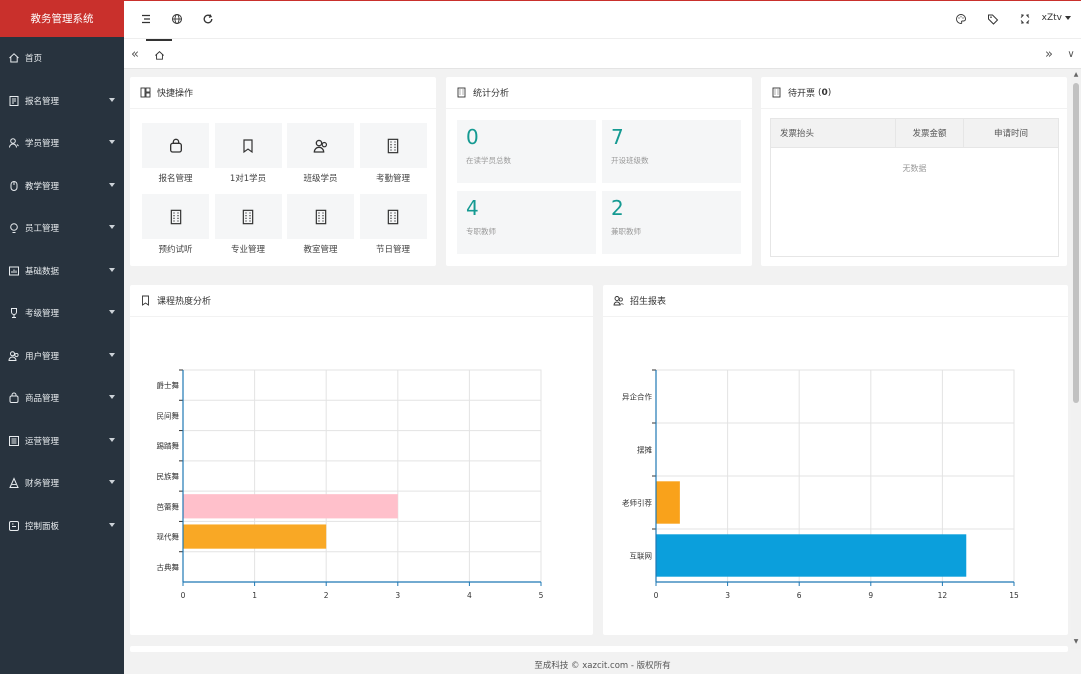  Describe the element at coordinates (671, 222) in the screenshot. I see `stat-tile-3: 2 兼职教师` at that location.